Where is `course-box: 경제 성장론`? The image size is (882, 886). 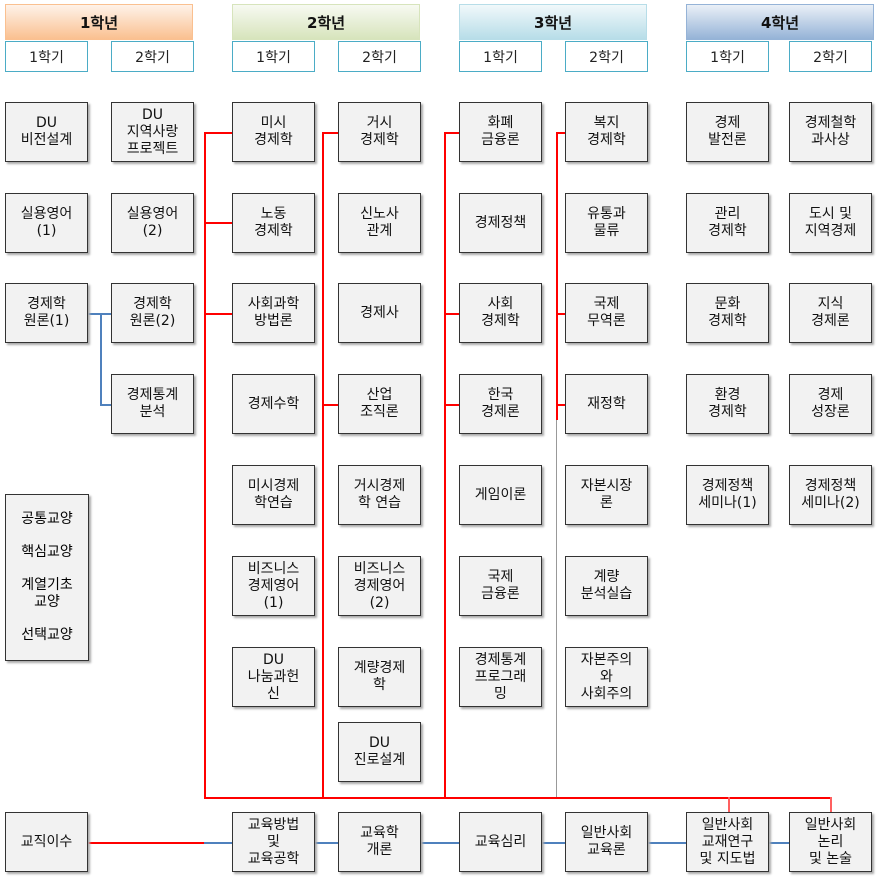
course-box: 경제 성장론 is located at coordinates (830, 404).